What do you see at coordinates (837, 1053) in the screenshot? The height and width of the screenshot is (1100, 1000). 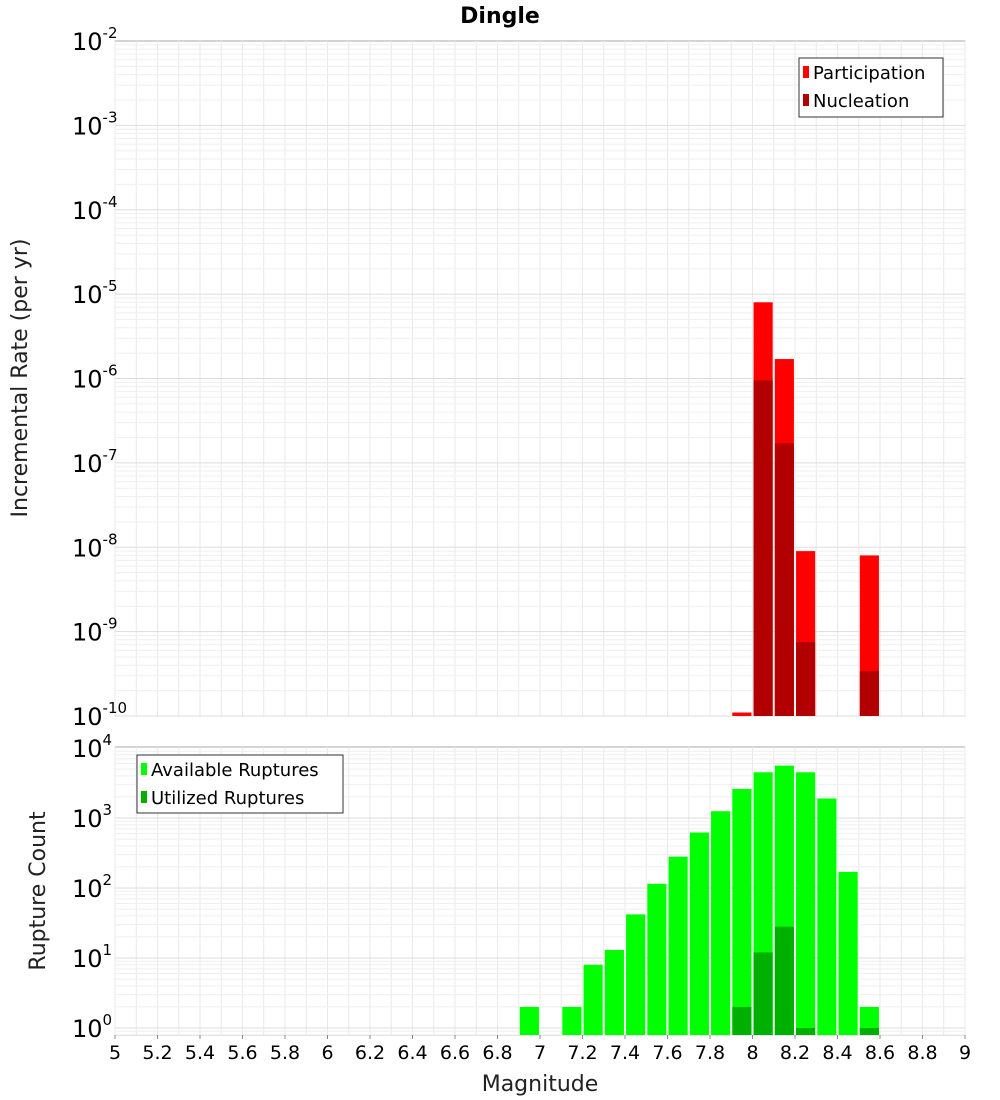 I see `x-tick-label: 8.4` at bounding box center [837, 1053].